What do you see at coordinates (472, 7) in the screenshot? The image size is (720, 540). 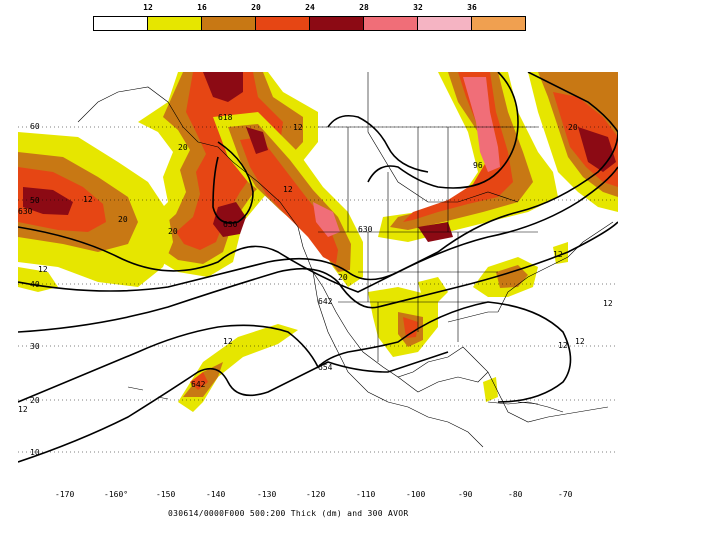 I see `legend-label: 36` at bounding box center [472, 7].